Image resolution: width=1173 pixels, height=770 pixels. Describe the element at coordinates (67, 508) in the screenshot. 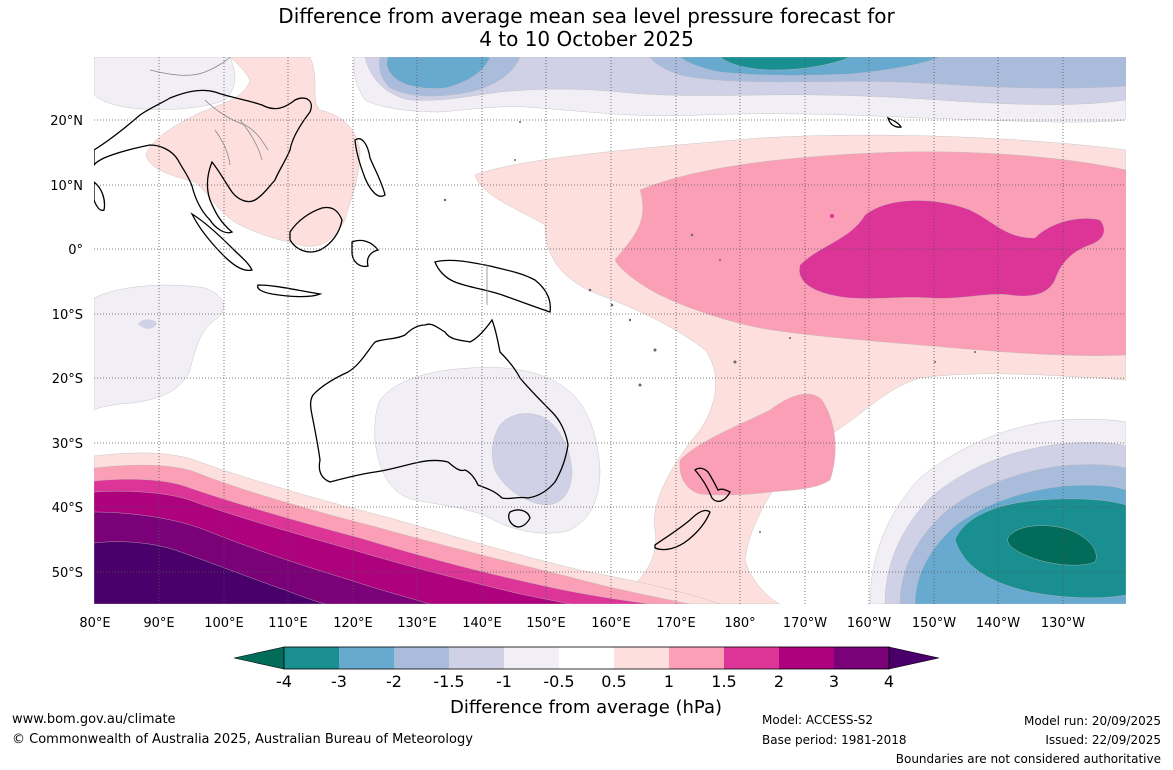

I see `lat-label: 40°S` at that location.